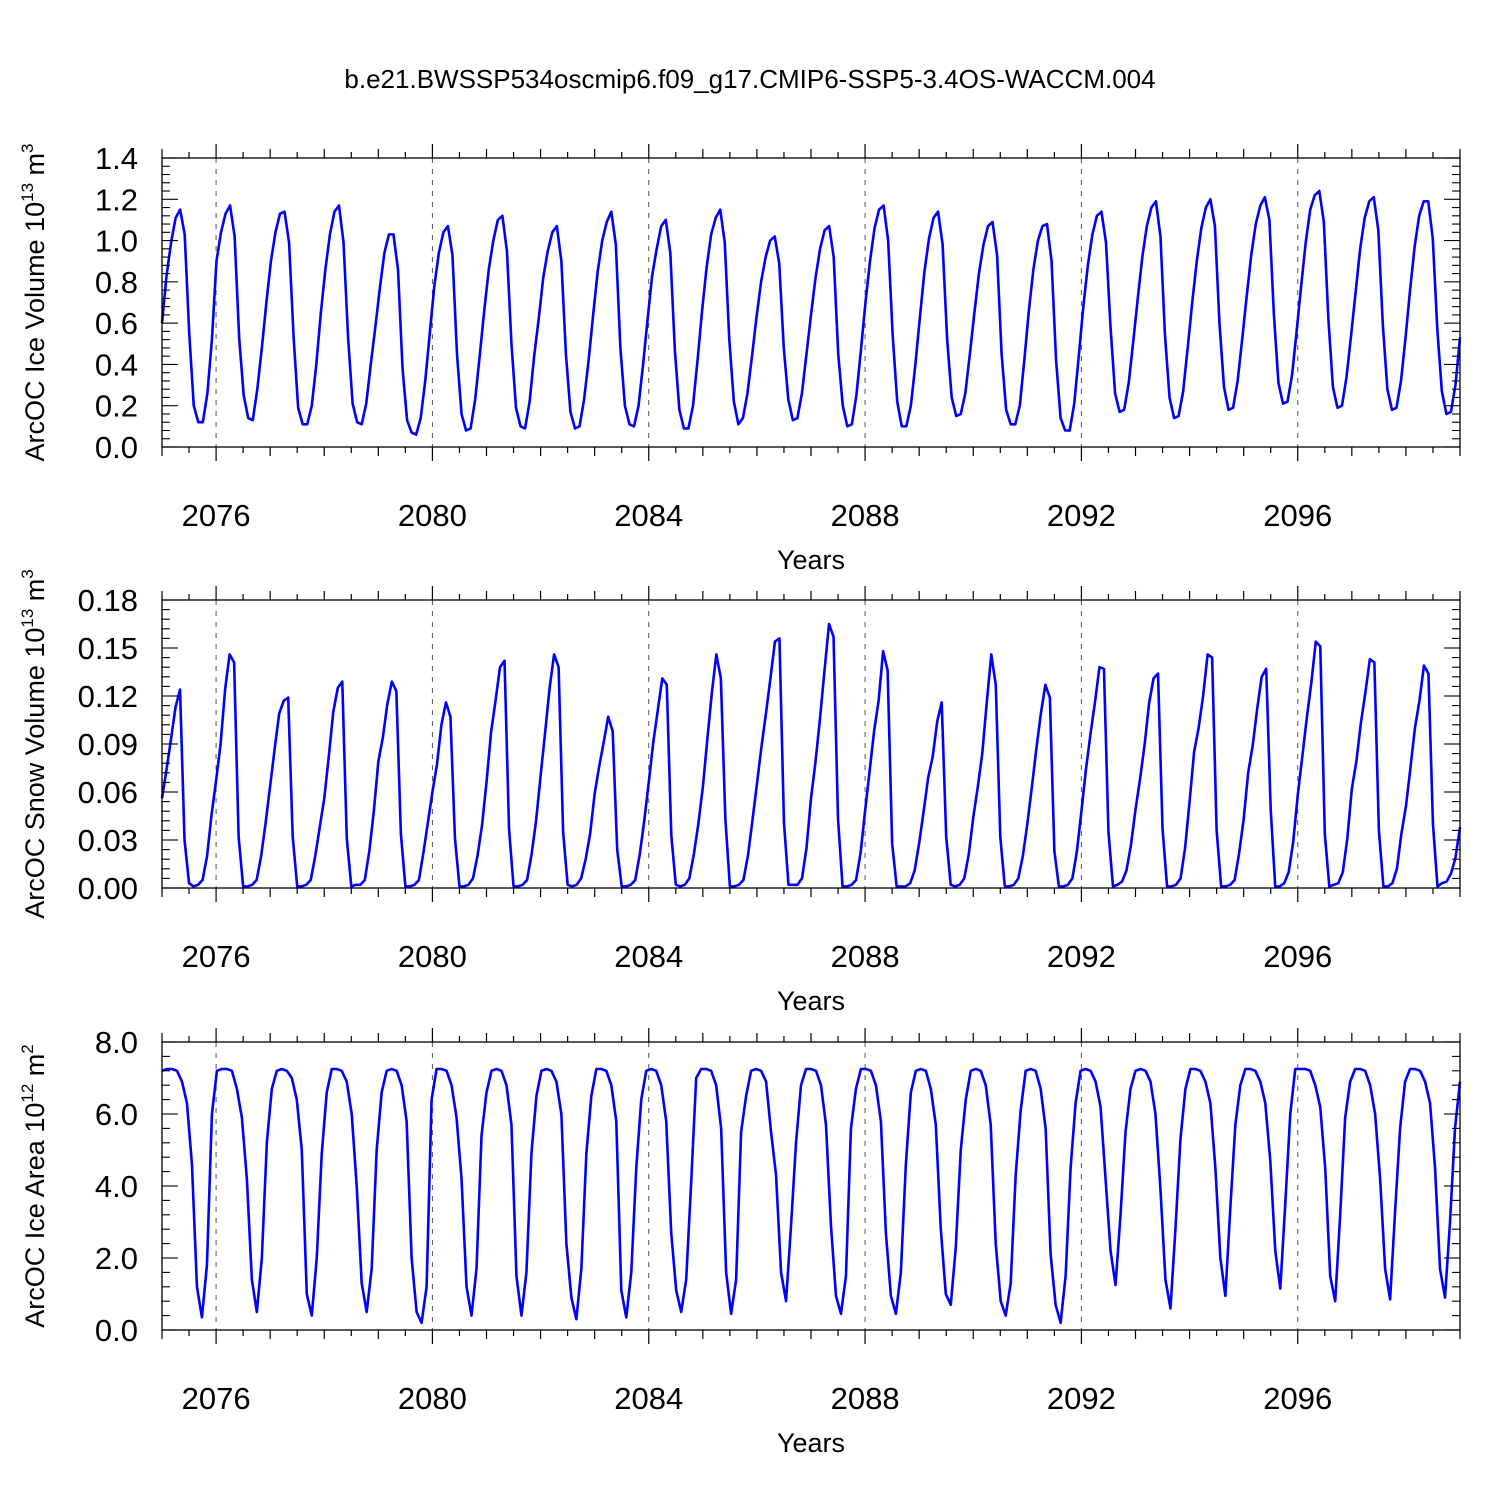  What do you see at coordinates (116, 406) in the screenshot?
I see `y-tick-label: 0.2` at bounding box center [116, 406].